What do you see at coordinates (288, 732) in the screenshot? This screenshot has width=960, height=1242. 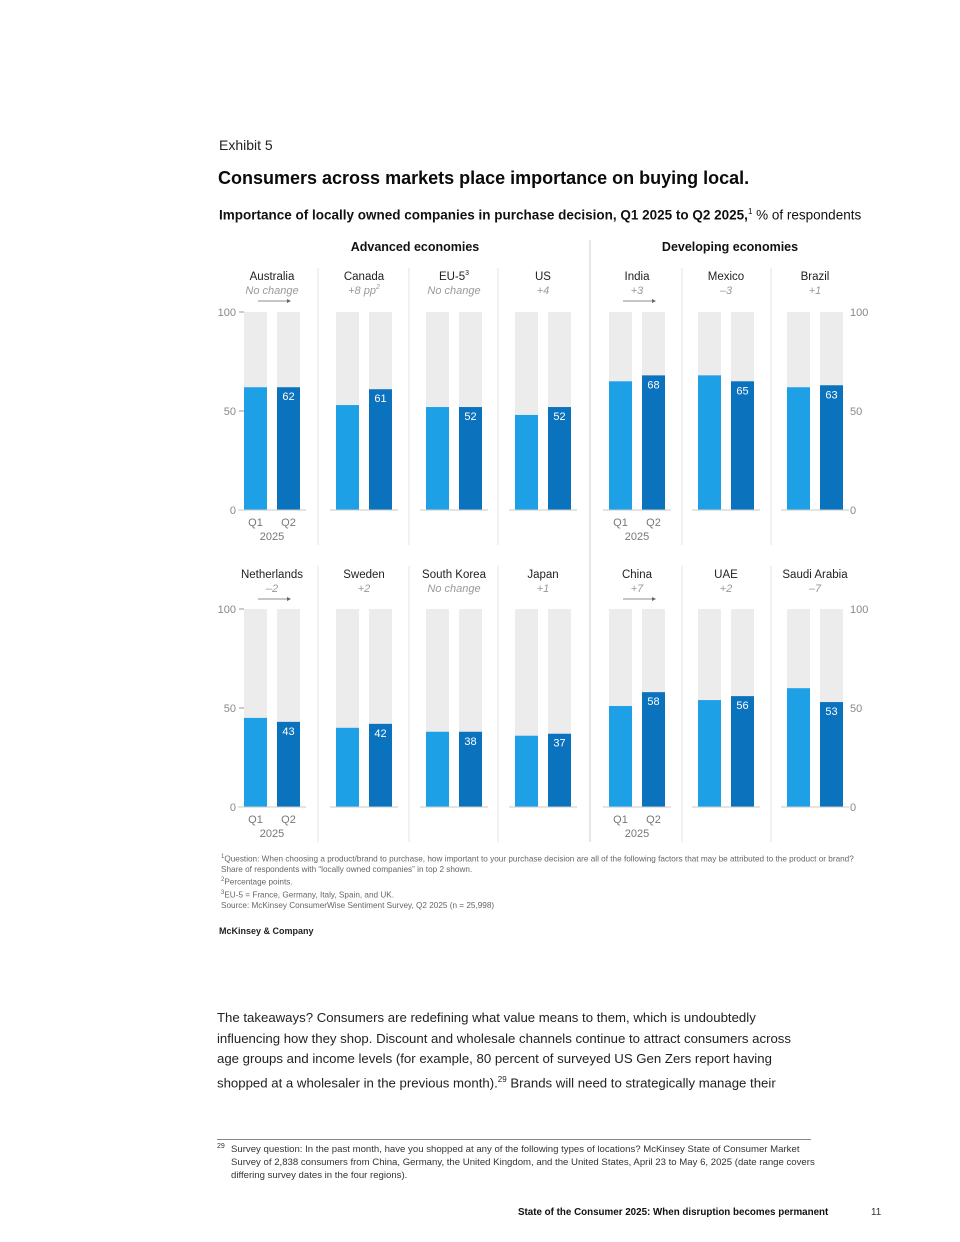 I see `data-label-netherlands: 43` at bounding box center [288, 732].